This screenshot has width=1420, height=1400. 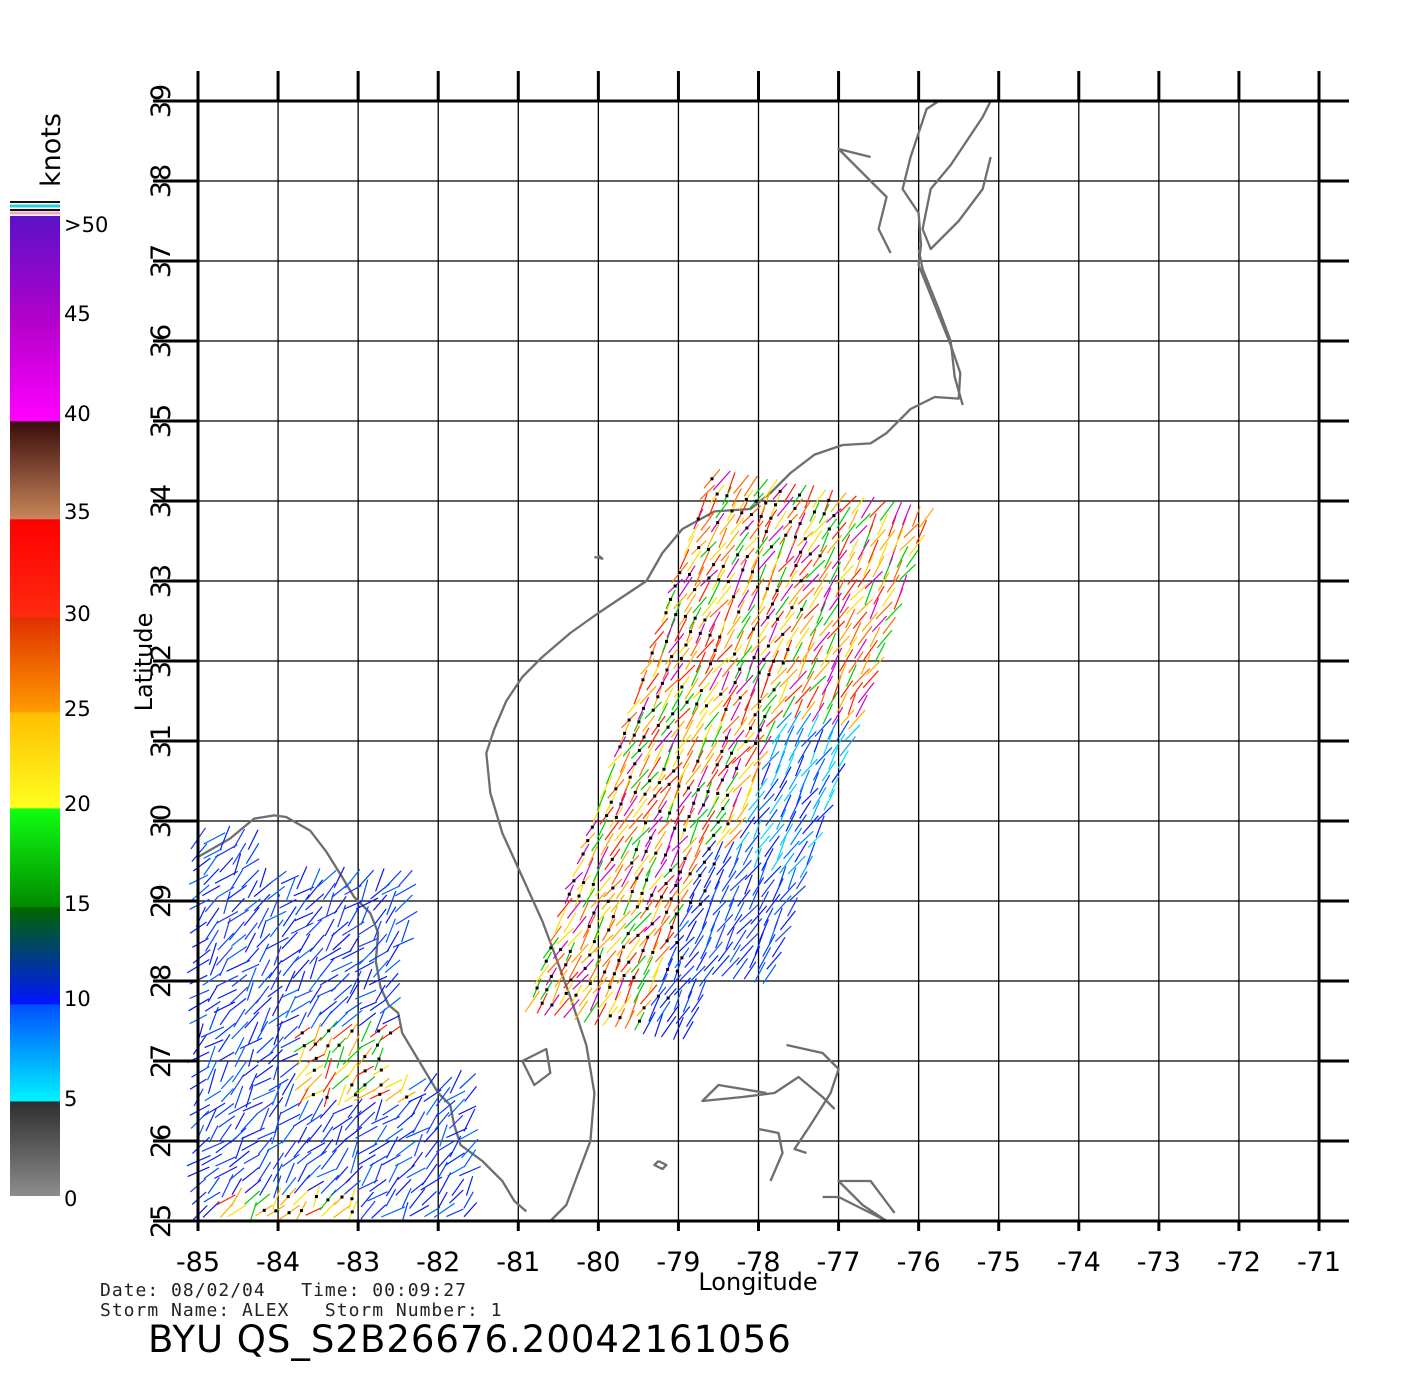 I want to click on storm-line: Storm Name: ALEX Storm Number: 1, so click(x=301, y=1310).